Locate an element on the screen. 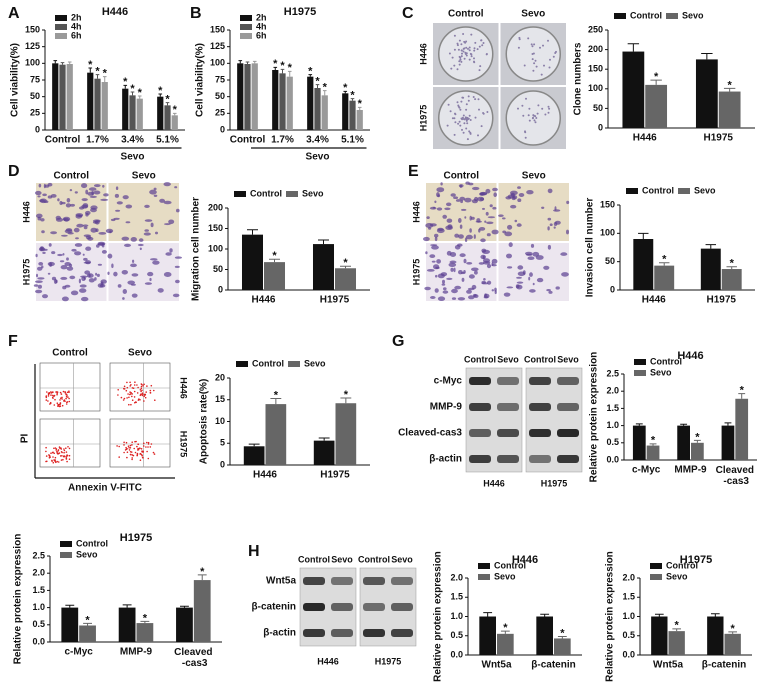 The image size is (763, 694). x-tick-label: H1975 is located at coordinates (722, 300).